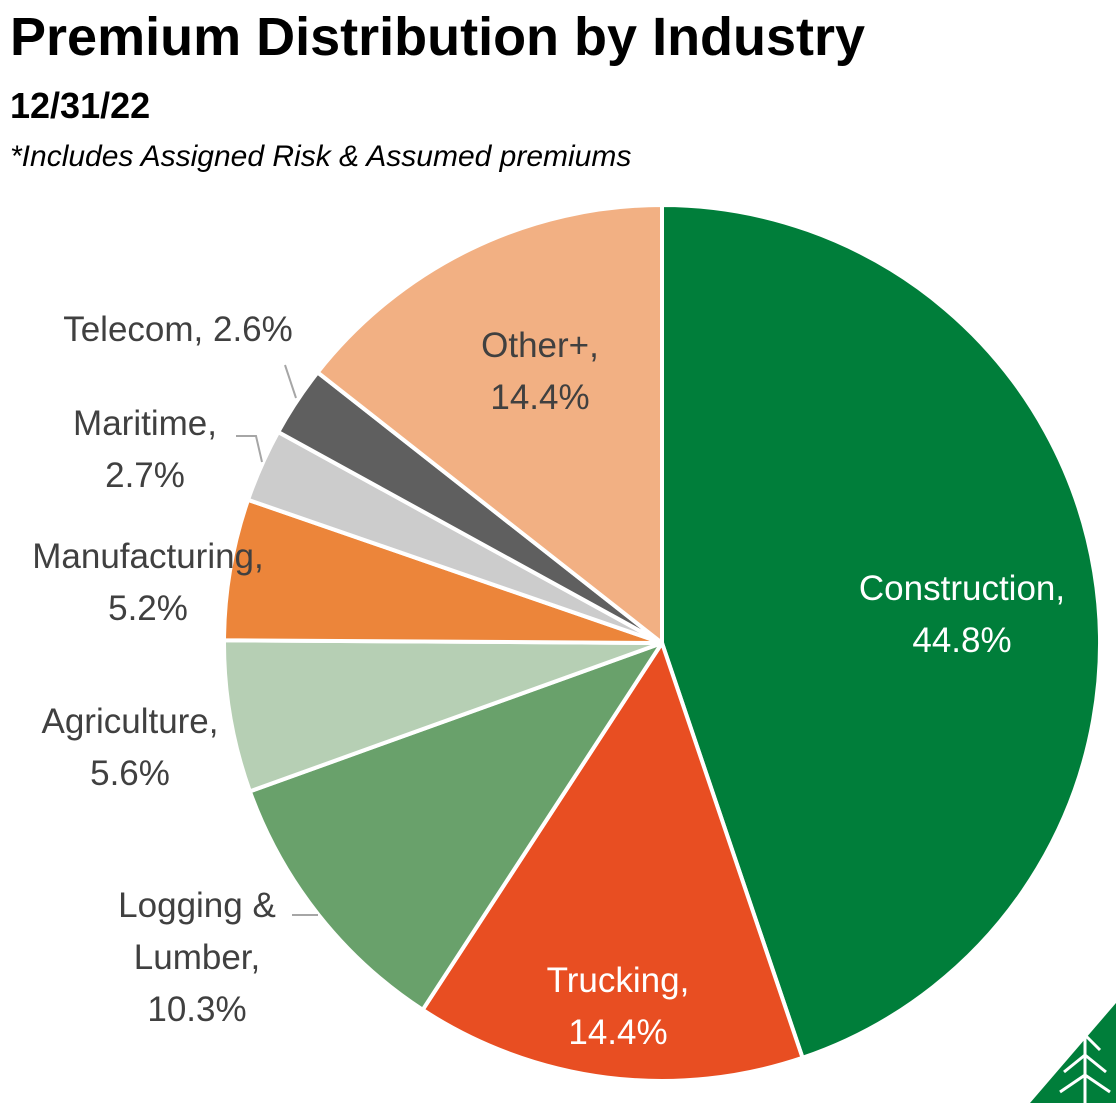 This screenshot has width=1116, height=1103. I want to click on slice-label-trucking: Trucking, 14.4%, so click(618, 1006).